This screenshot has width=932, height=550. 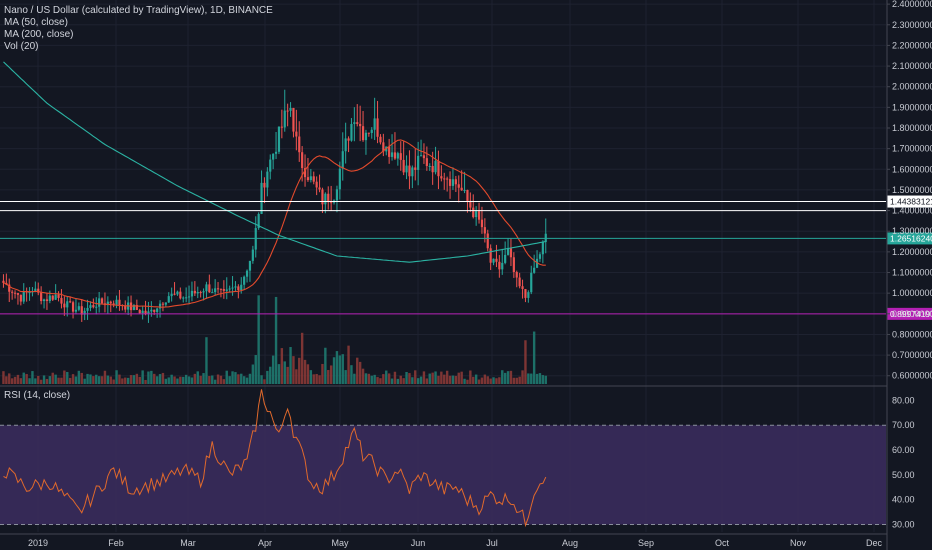 What do you see at coordinates (903, 500) in the screenshot?
I see `rsi-tick-label: 40.00` at bounding box center [903, 500].